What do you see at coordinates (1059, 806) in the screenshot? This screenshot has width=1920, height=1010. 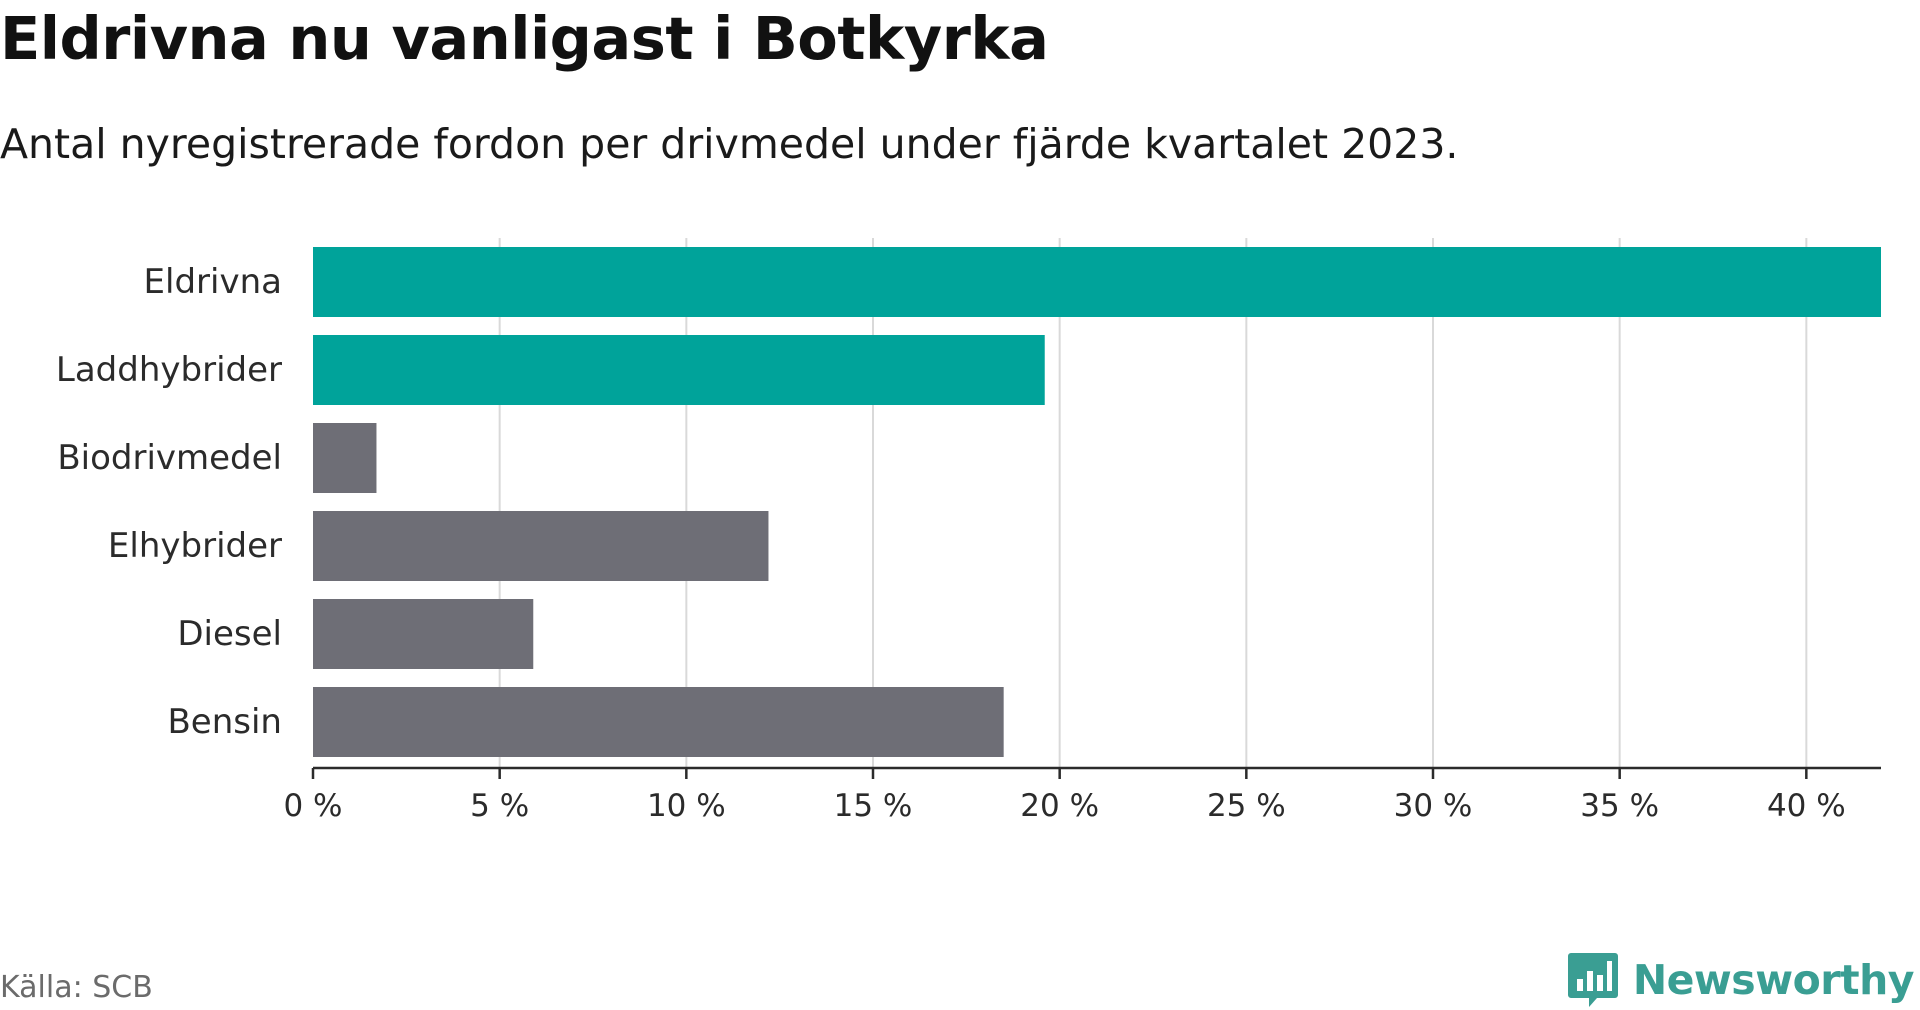 I see `x-tick-label-20: 20 %` at bounding box center [1059, 806].